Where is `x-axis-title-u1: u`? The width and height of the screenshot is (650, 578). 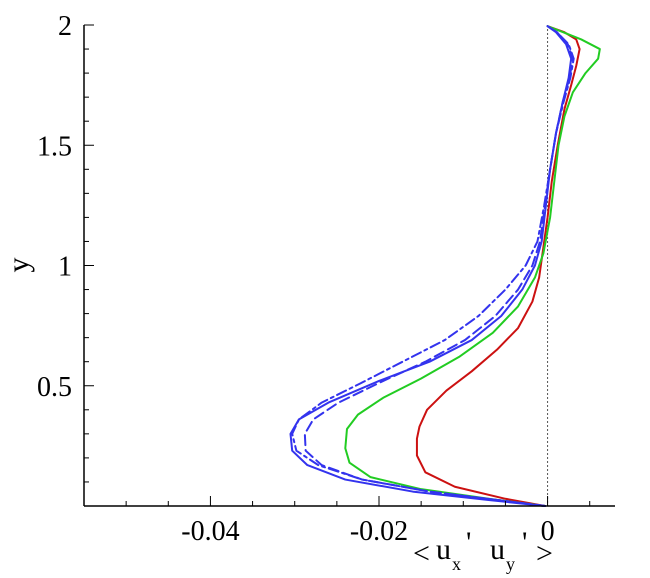 x-axis-title-u1: u is located at coordinates (443, 549).